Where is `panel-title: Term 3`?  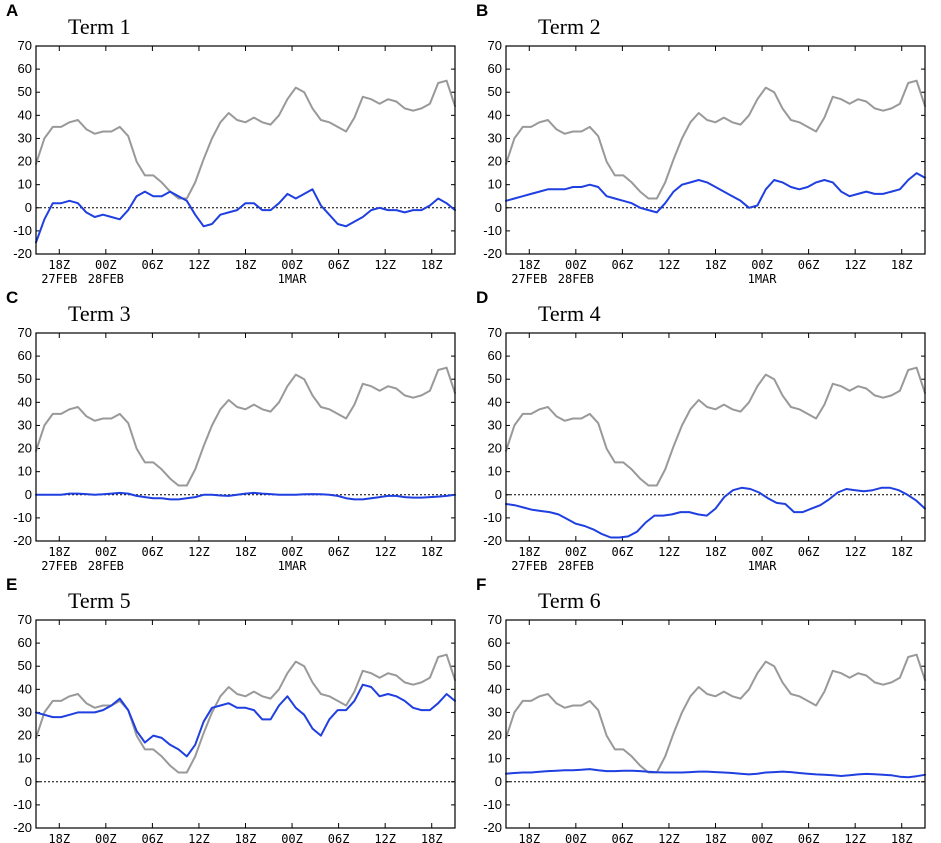 panel-title: Term 3 is located at coordinates (99, 313).